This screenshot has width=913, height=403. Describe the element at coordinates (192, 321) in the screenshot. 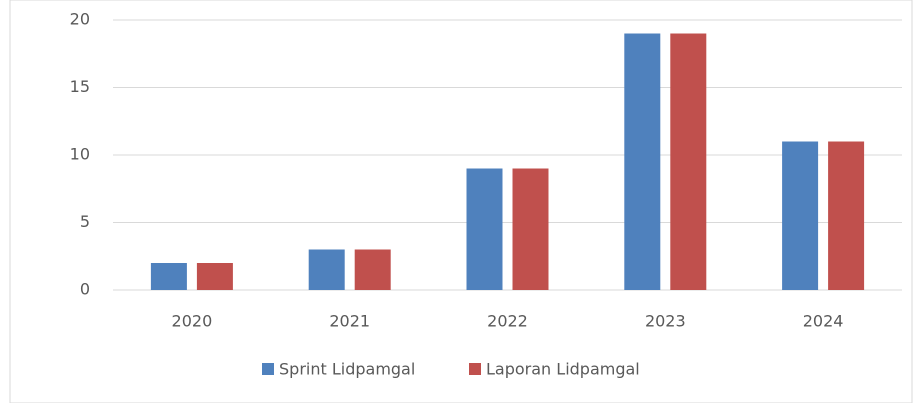

I see `x-tick-label: 2020` at that location.